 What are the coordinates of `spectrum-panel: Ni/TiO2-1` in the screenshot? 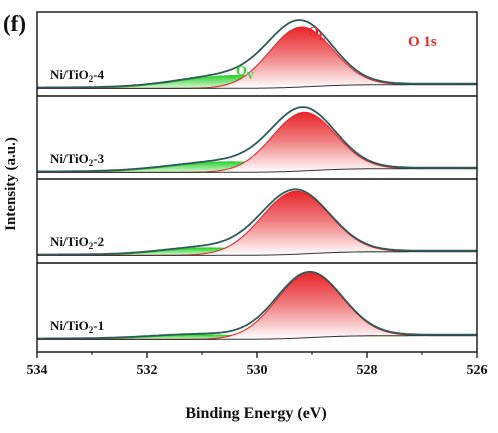 It's located at (257, 305).